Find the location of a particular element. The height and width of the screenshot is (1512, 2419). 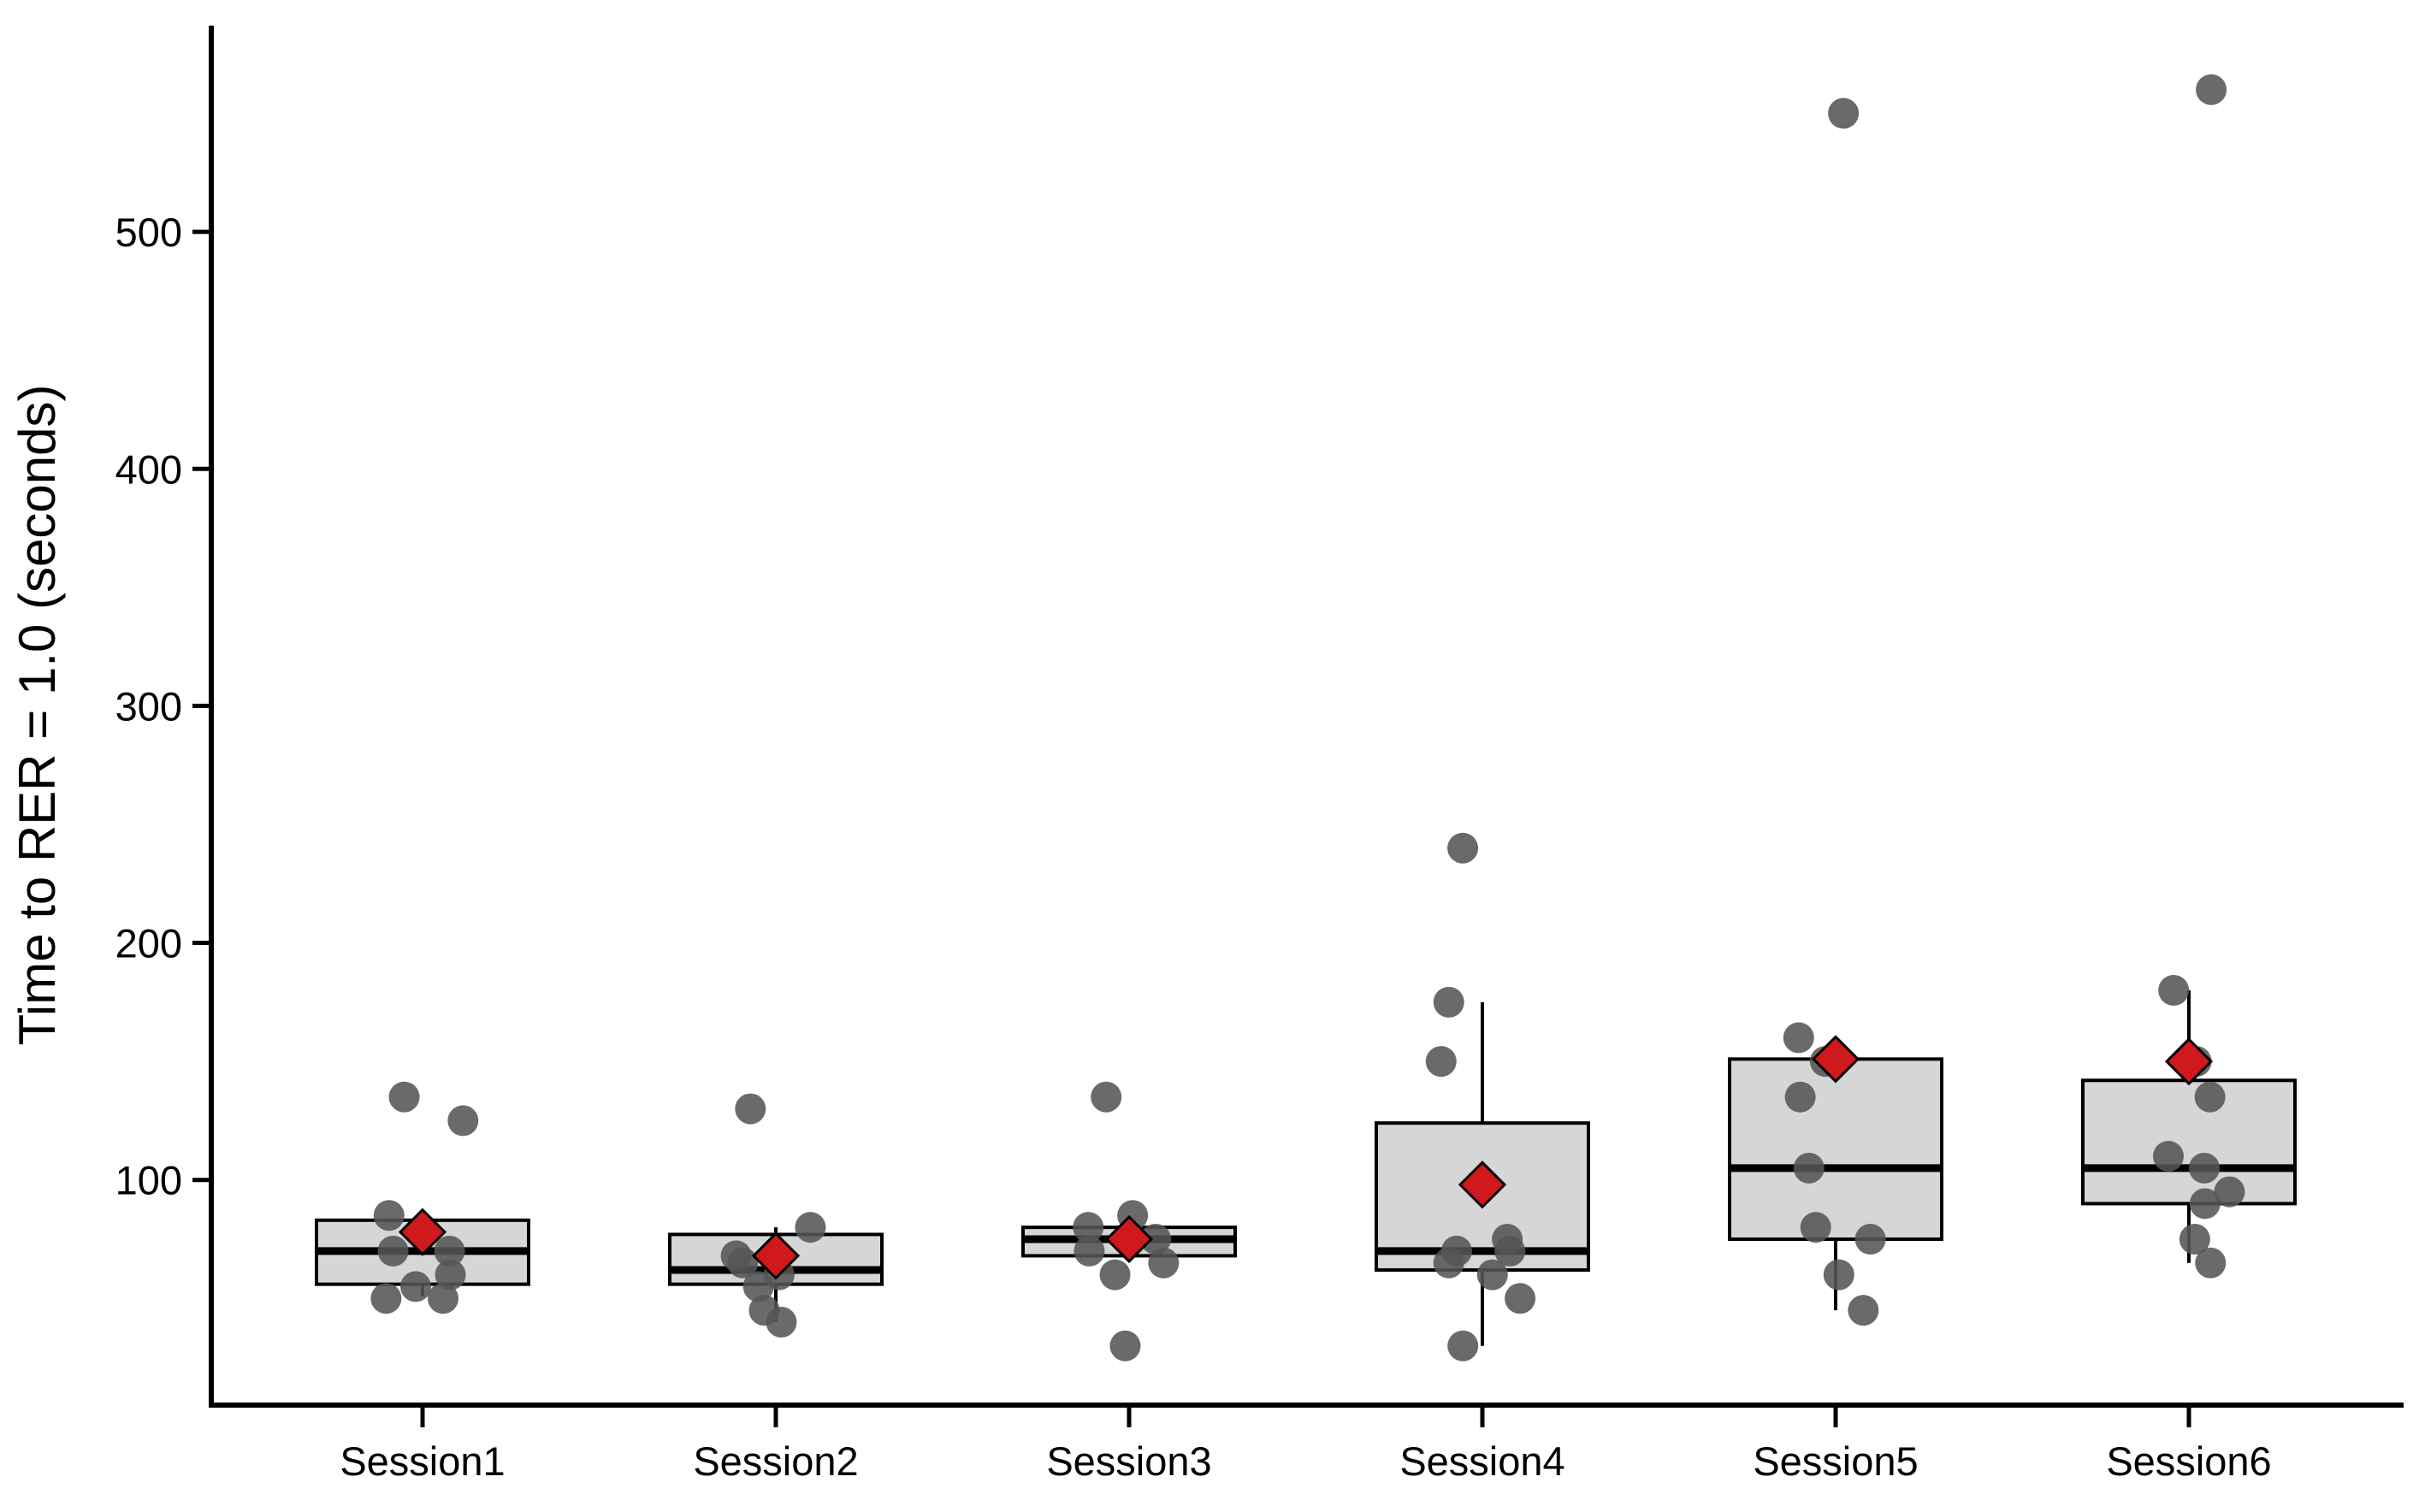

y-tick-label: 500 is located at coordinates (148, 232).